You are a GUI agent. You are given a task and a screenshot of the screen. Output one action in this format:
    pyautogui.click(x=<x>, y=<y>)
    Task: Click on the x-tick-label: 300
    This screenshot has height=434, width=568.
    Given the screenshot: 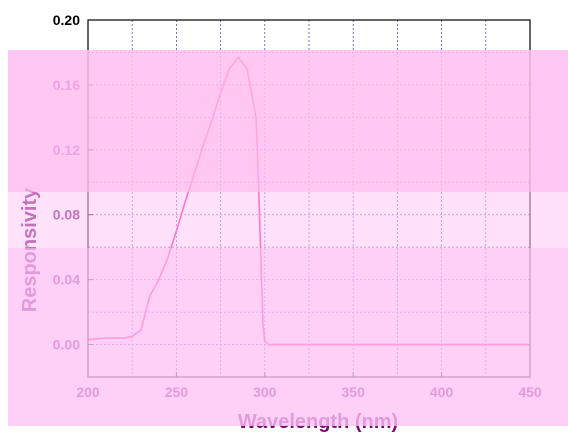 What is the action you would take?
    pyautogui.click(x=265, y=392)
    